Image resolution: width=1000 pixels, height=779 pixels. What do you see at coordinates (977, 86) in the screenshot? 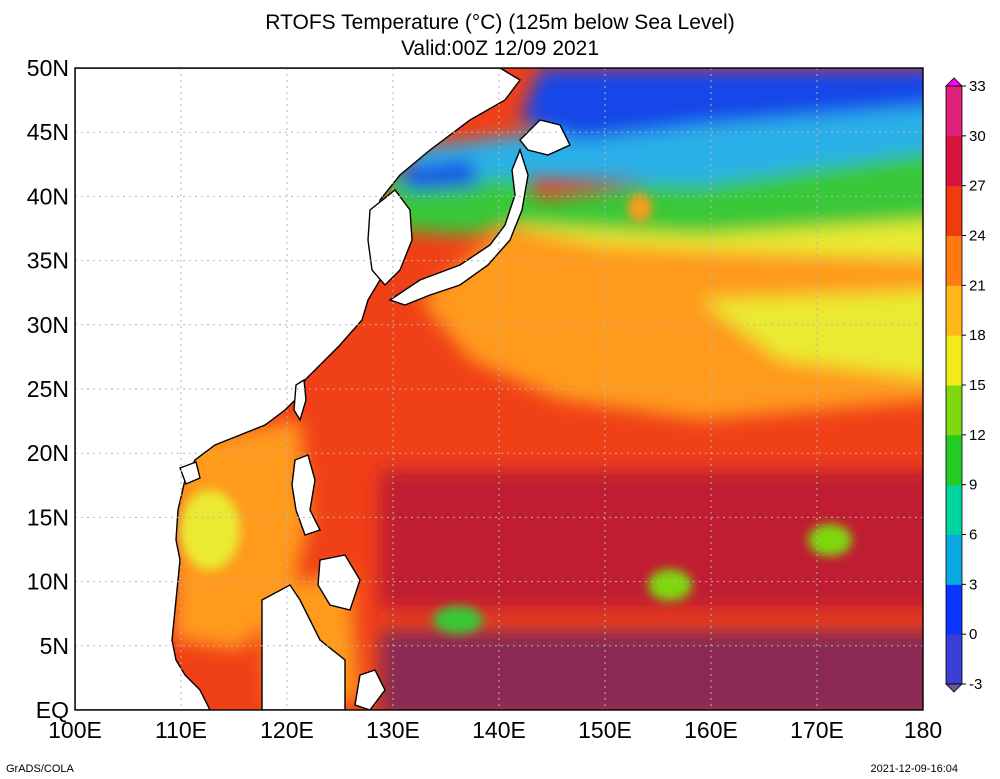
I see `colorbar-tick-label: 33` at bounding box center [977, 86].